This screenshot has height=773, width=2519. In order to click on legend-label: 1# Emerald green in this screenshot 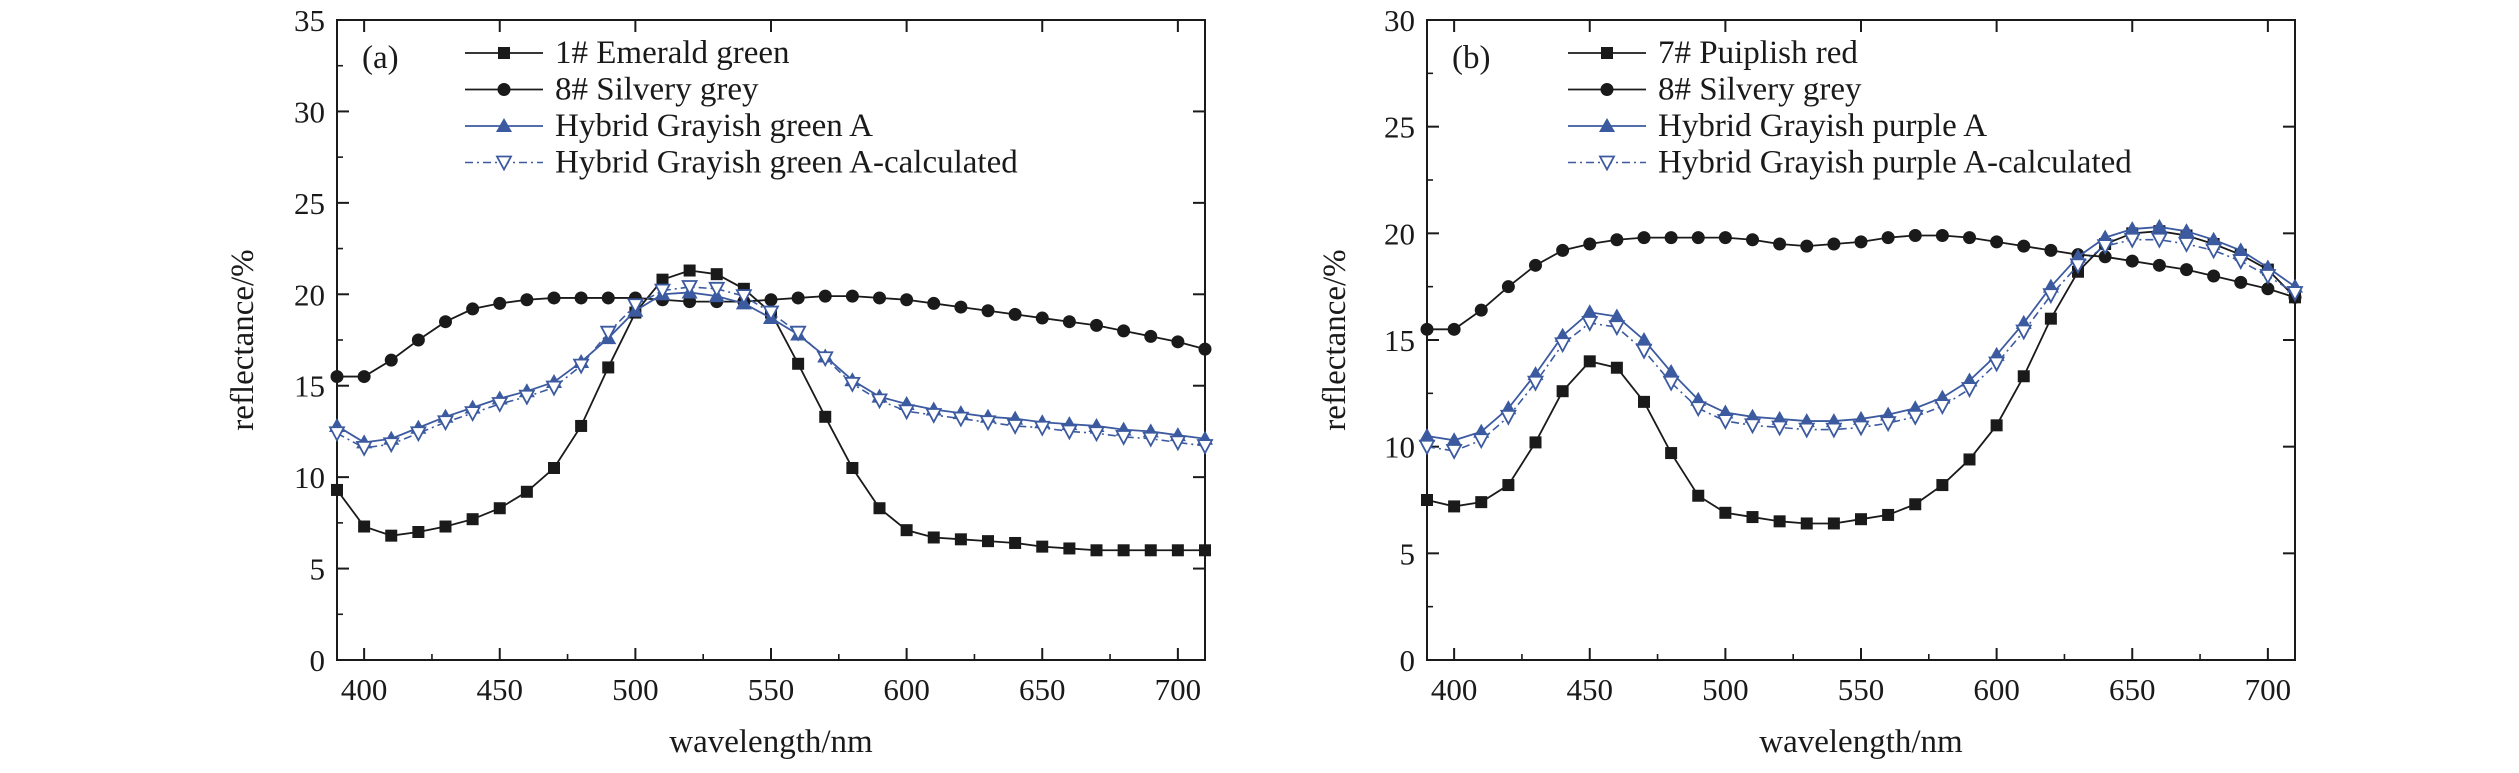, I will do `click(672, 53)`.